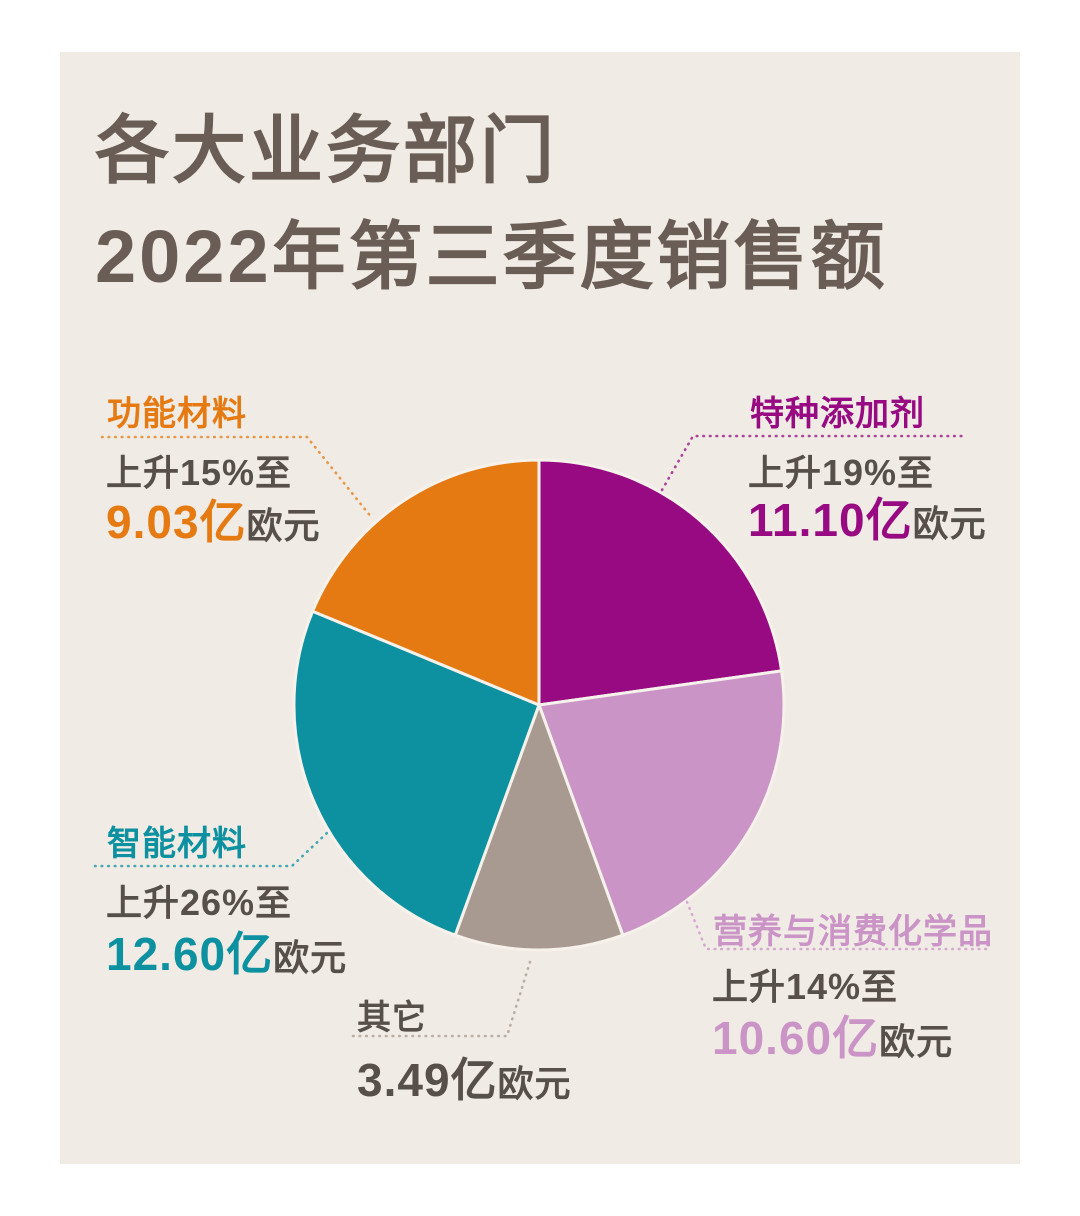  I want to click on pie-slice-specialty-additives, so click(660, 582).